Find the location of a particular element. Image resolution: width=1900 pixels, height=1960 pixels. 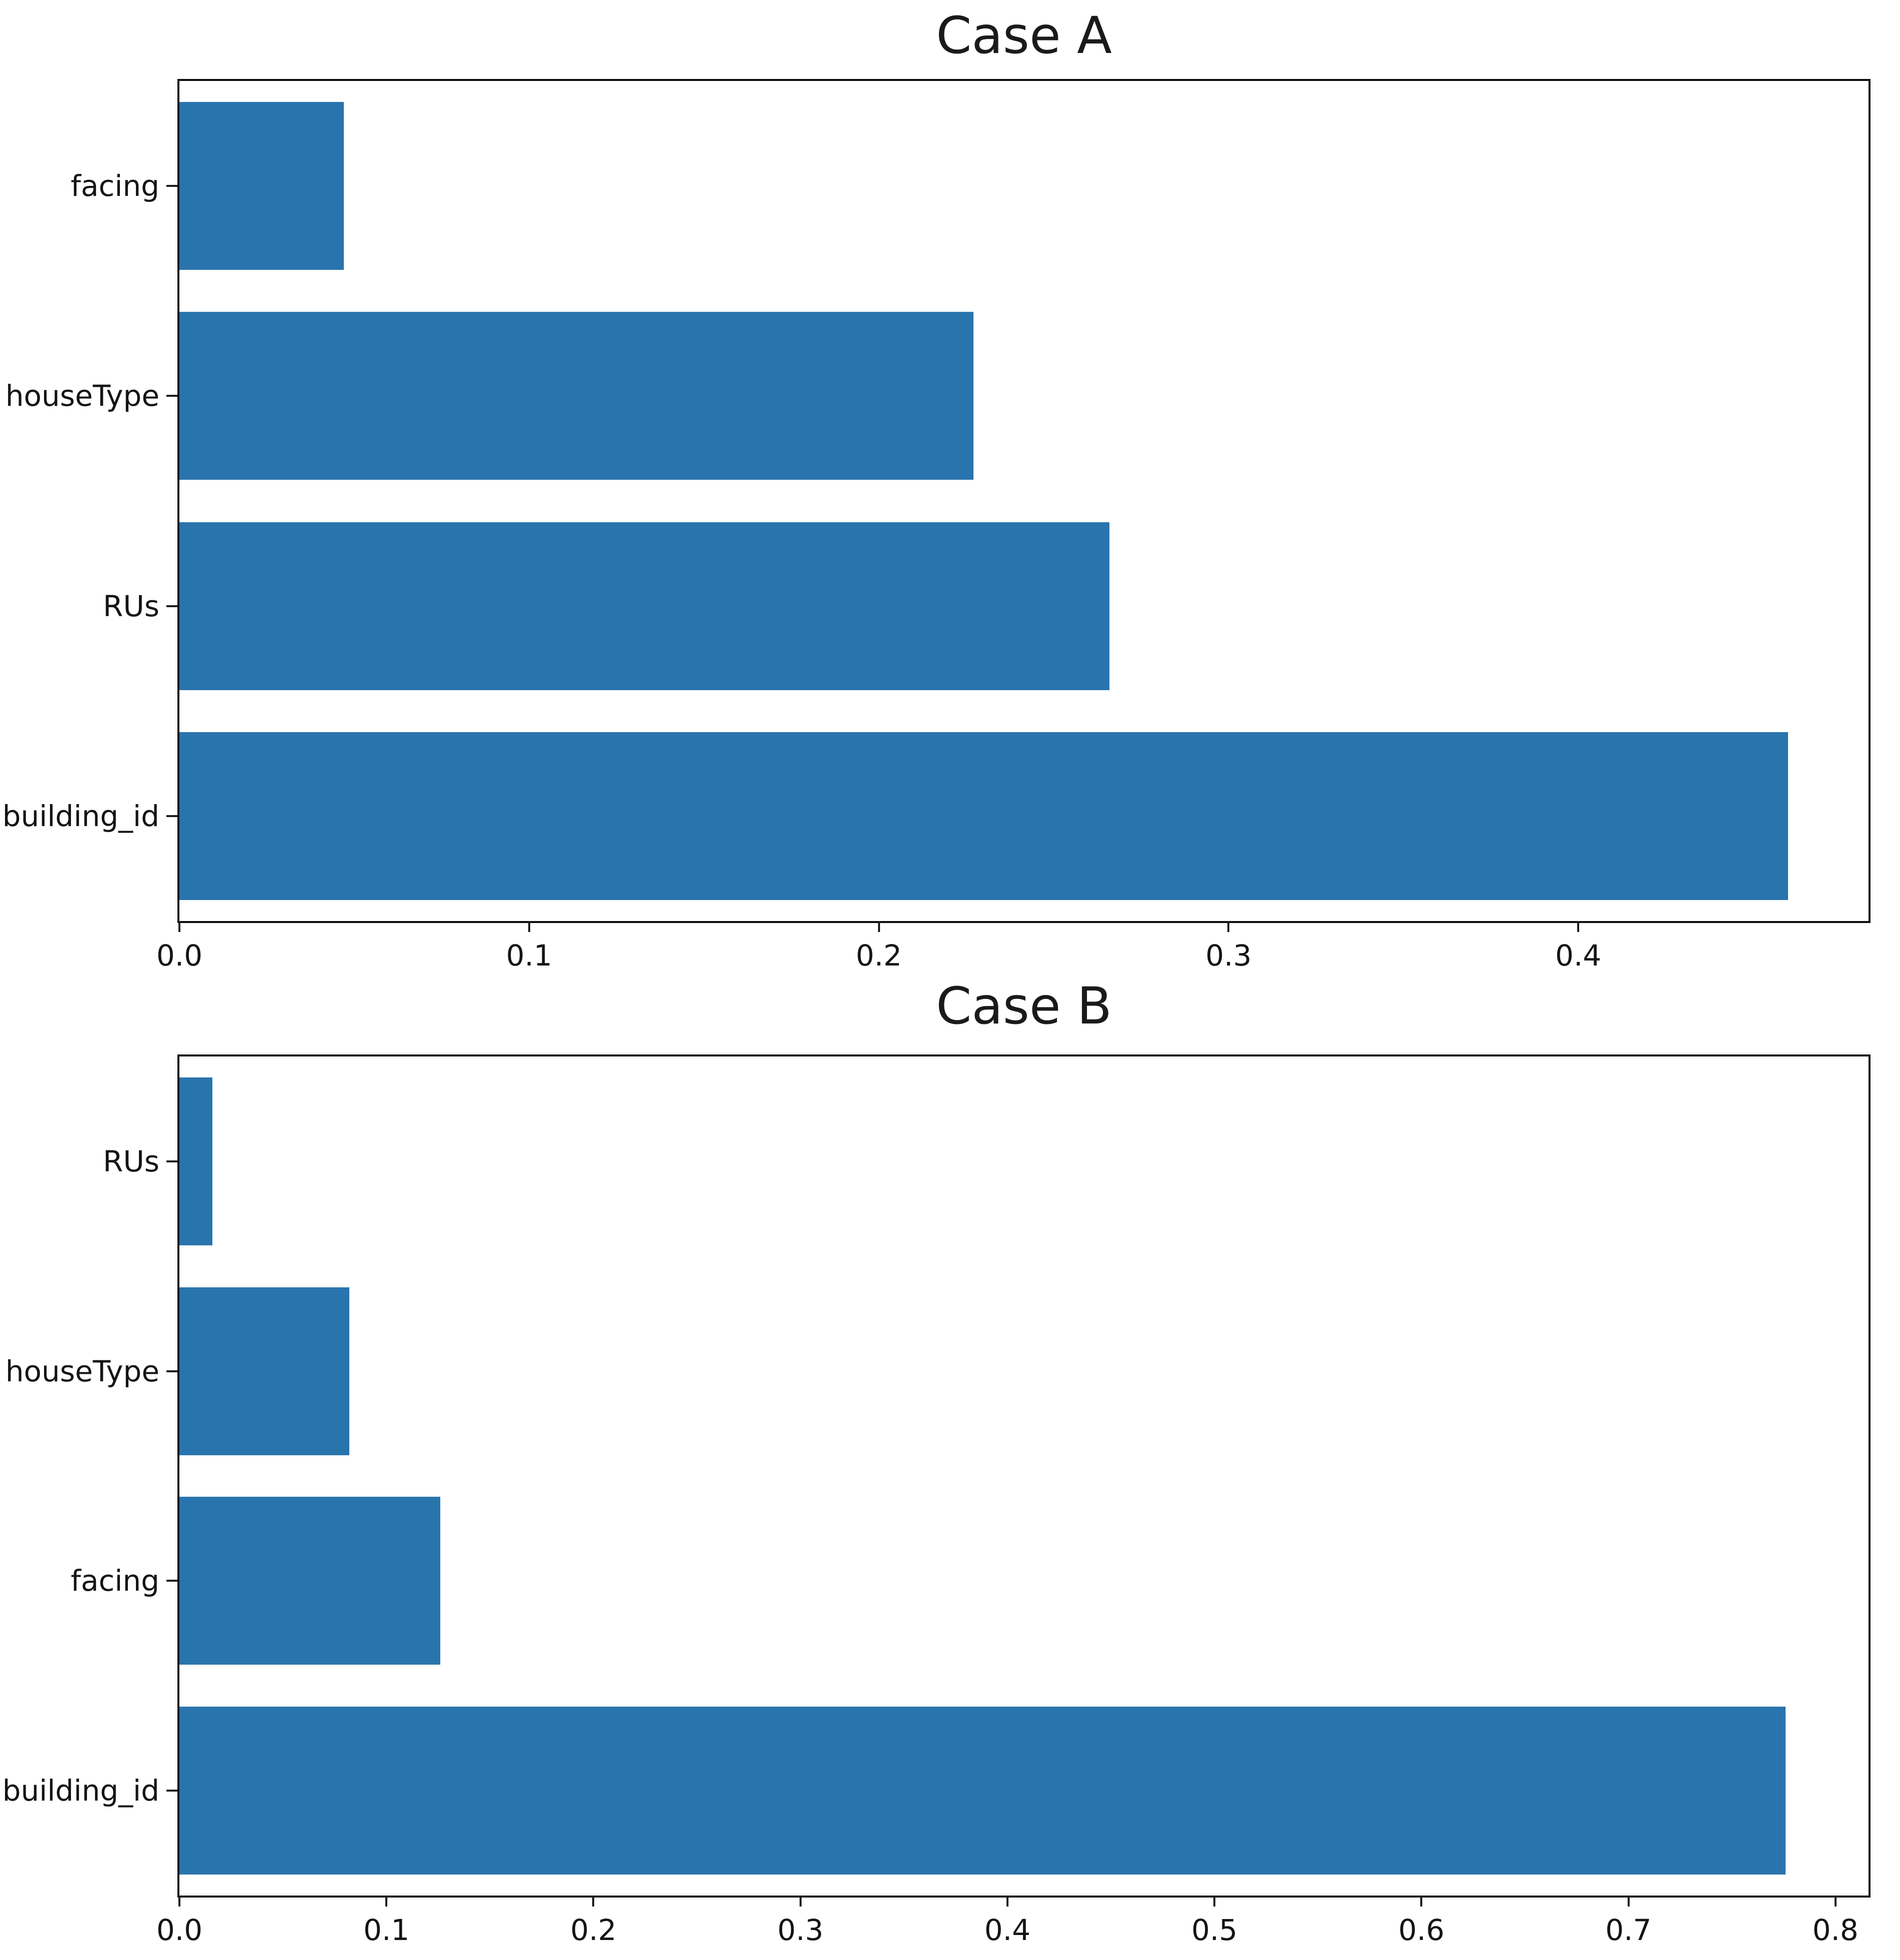

x-tick-label: 0.5 is located at coordinates (1214, 1930).